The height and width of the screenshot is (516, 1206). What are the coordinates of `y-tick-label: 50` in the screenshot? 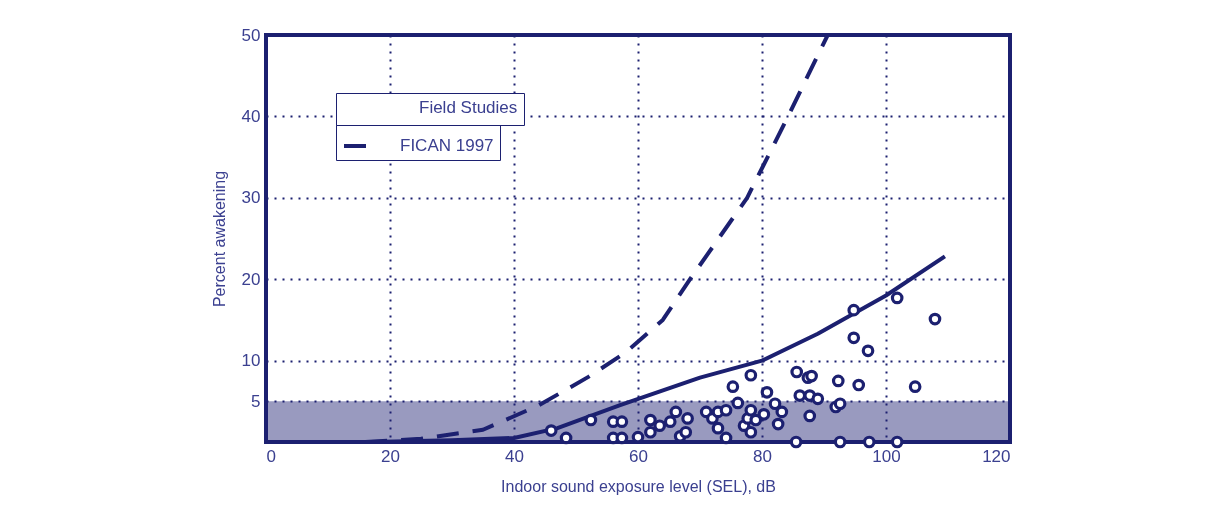 It's located at (251, 35).